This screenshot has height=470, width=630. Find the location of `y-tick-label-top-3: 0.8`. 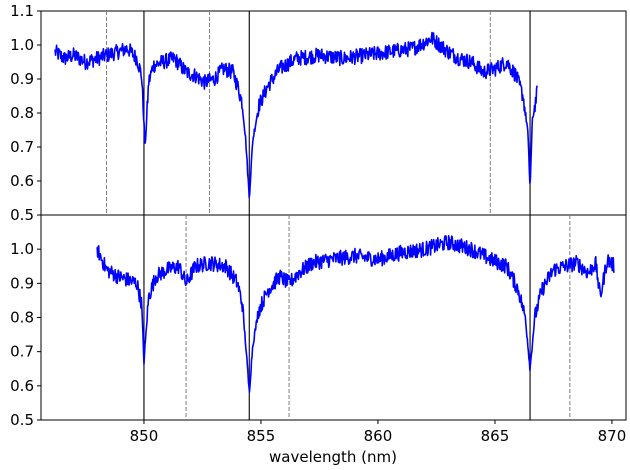

y-tick-label-top-3: 0.8 is located at coordinates (22, 113).